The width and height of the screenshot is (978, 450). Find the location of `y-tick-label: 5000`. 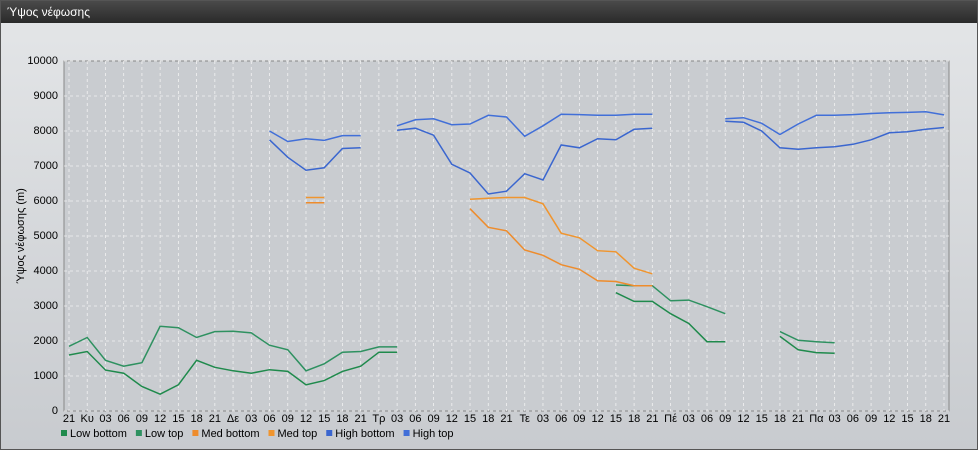

y-tick-label: 5000 is located at coordinates (46, 236).